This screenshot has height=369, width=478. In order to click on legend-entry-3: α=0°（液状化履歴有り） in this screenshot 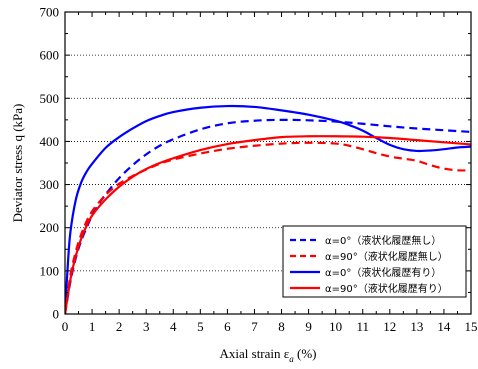, I will do `click(365, 272)`.